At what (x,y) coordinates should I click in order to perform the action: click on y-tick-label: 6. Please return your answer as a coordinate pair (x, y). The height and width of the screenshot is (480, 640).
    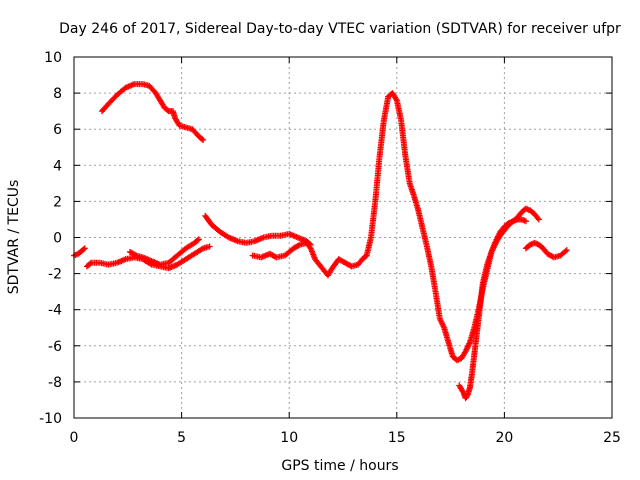
    Looking at the image, I should click on (57, 130).